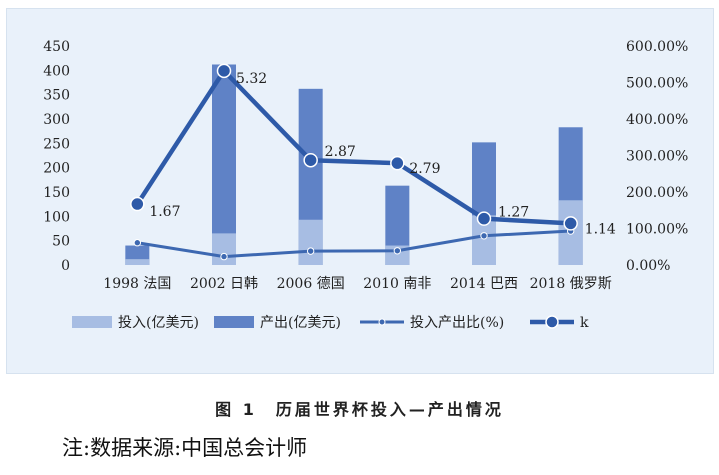 This screenshot has height=475, width=719. What do you see at coordinates (311, 284) in the screenshot?
I see `x-category-label: 2006 德国` at bounding box center [311, 284].